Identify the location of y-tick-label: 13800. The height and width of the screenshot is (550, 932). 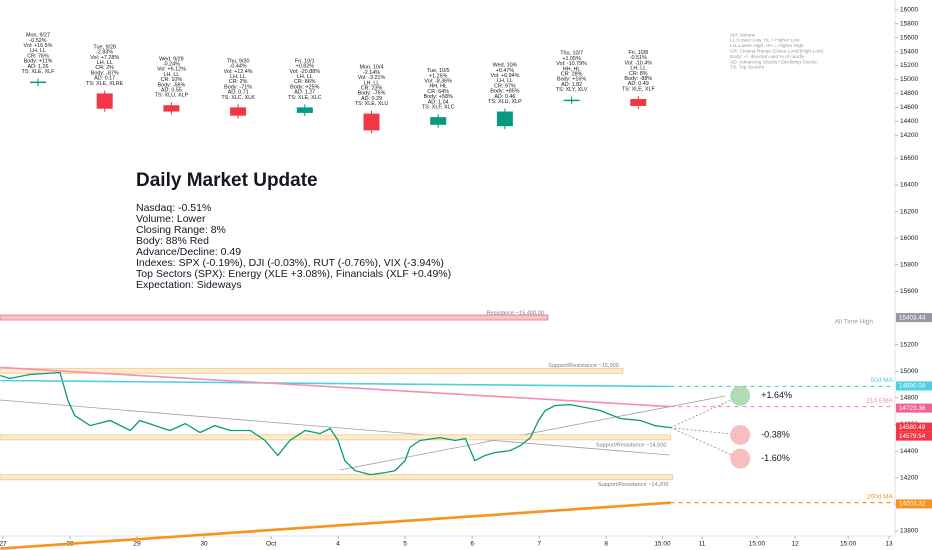
(909, 531).